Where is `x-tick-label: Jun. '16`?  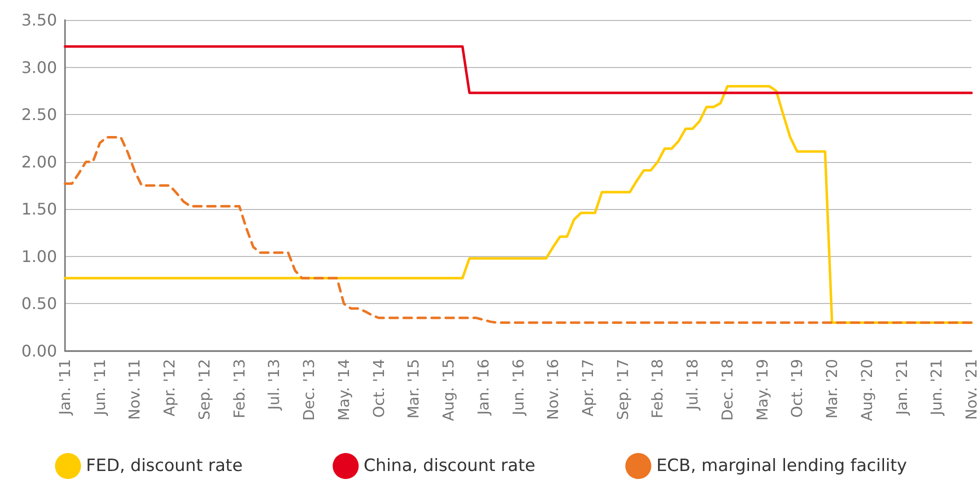 x-tick-label: Jun. '16 is located at coordinates (518, 387).